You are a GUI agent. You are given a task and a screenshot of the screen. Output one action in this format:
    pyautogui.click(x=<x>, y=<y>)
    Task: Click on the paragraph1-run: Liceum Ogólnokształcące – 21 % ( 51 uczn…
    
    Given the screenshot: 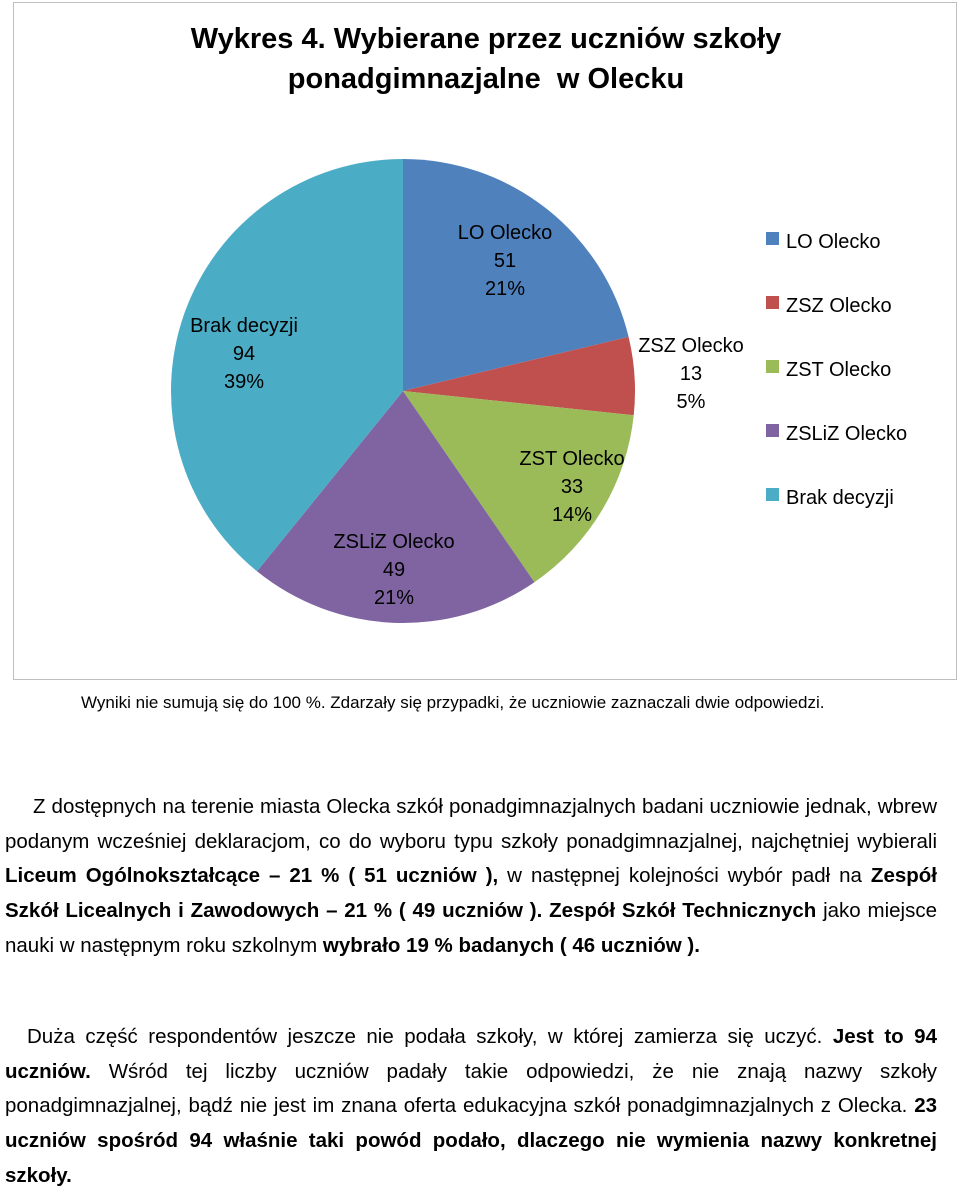 What is the action you would take?
    pyautogui.click(x=252, y=876)
    